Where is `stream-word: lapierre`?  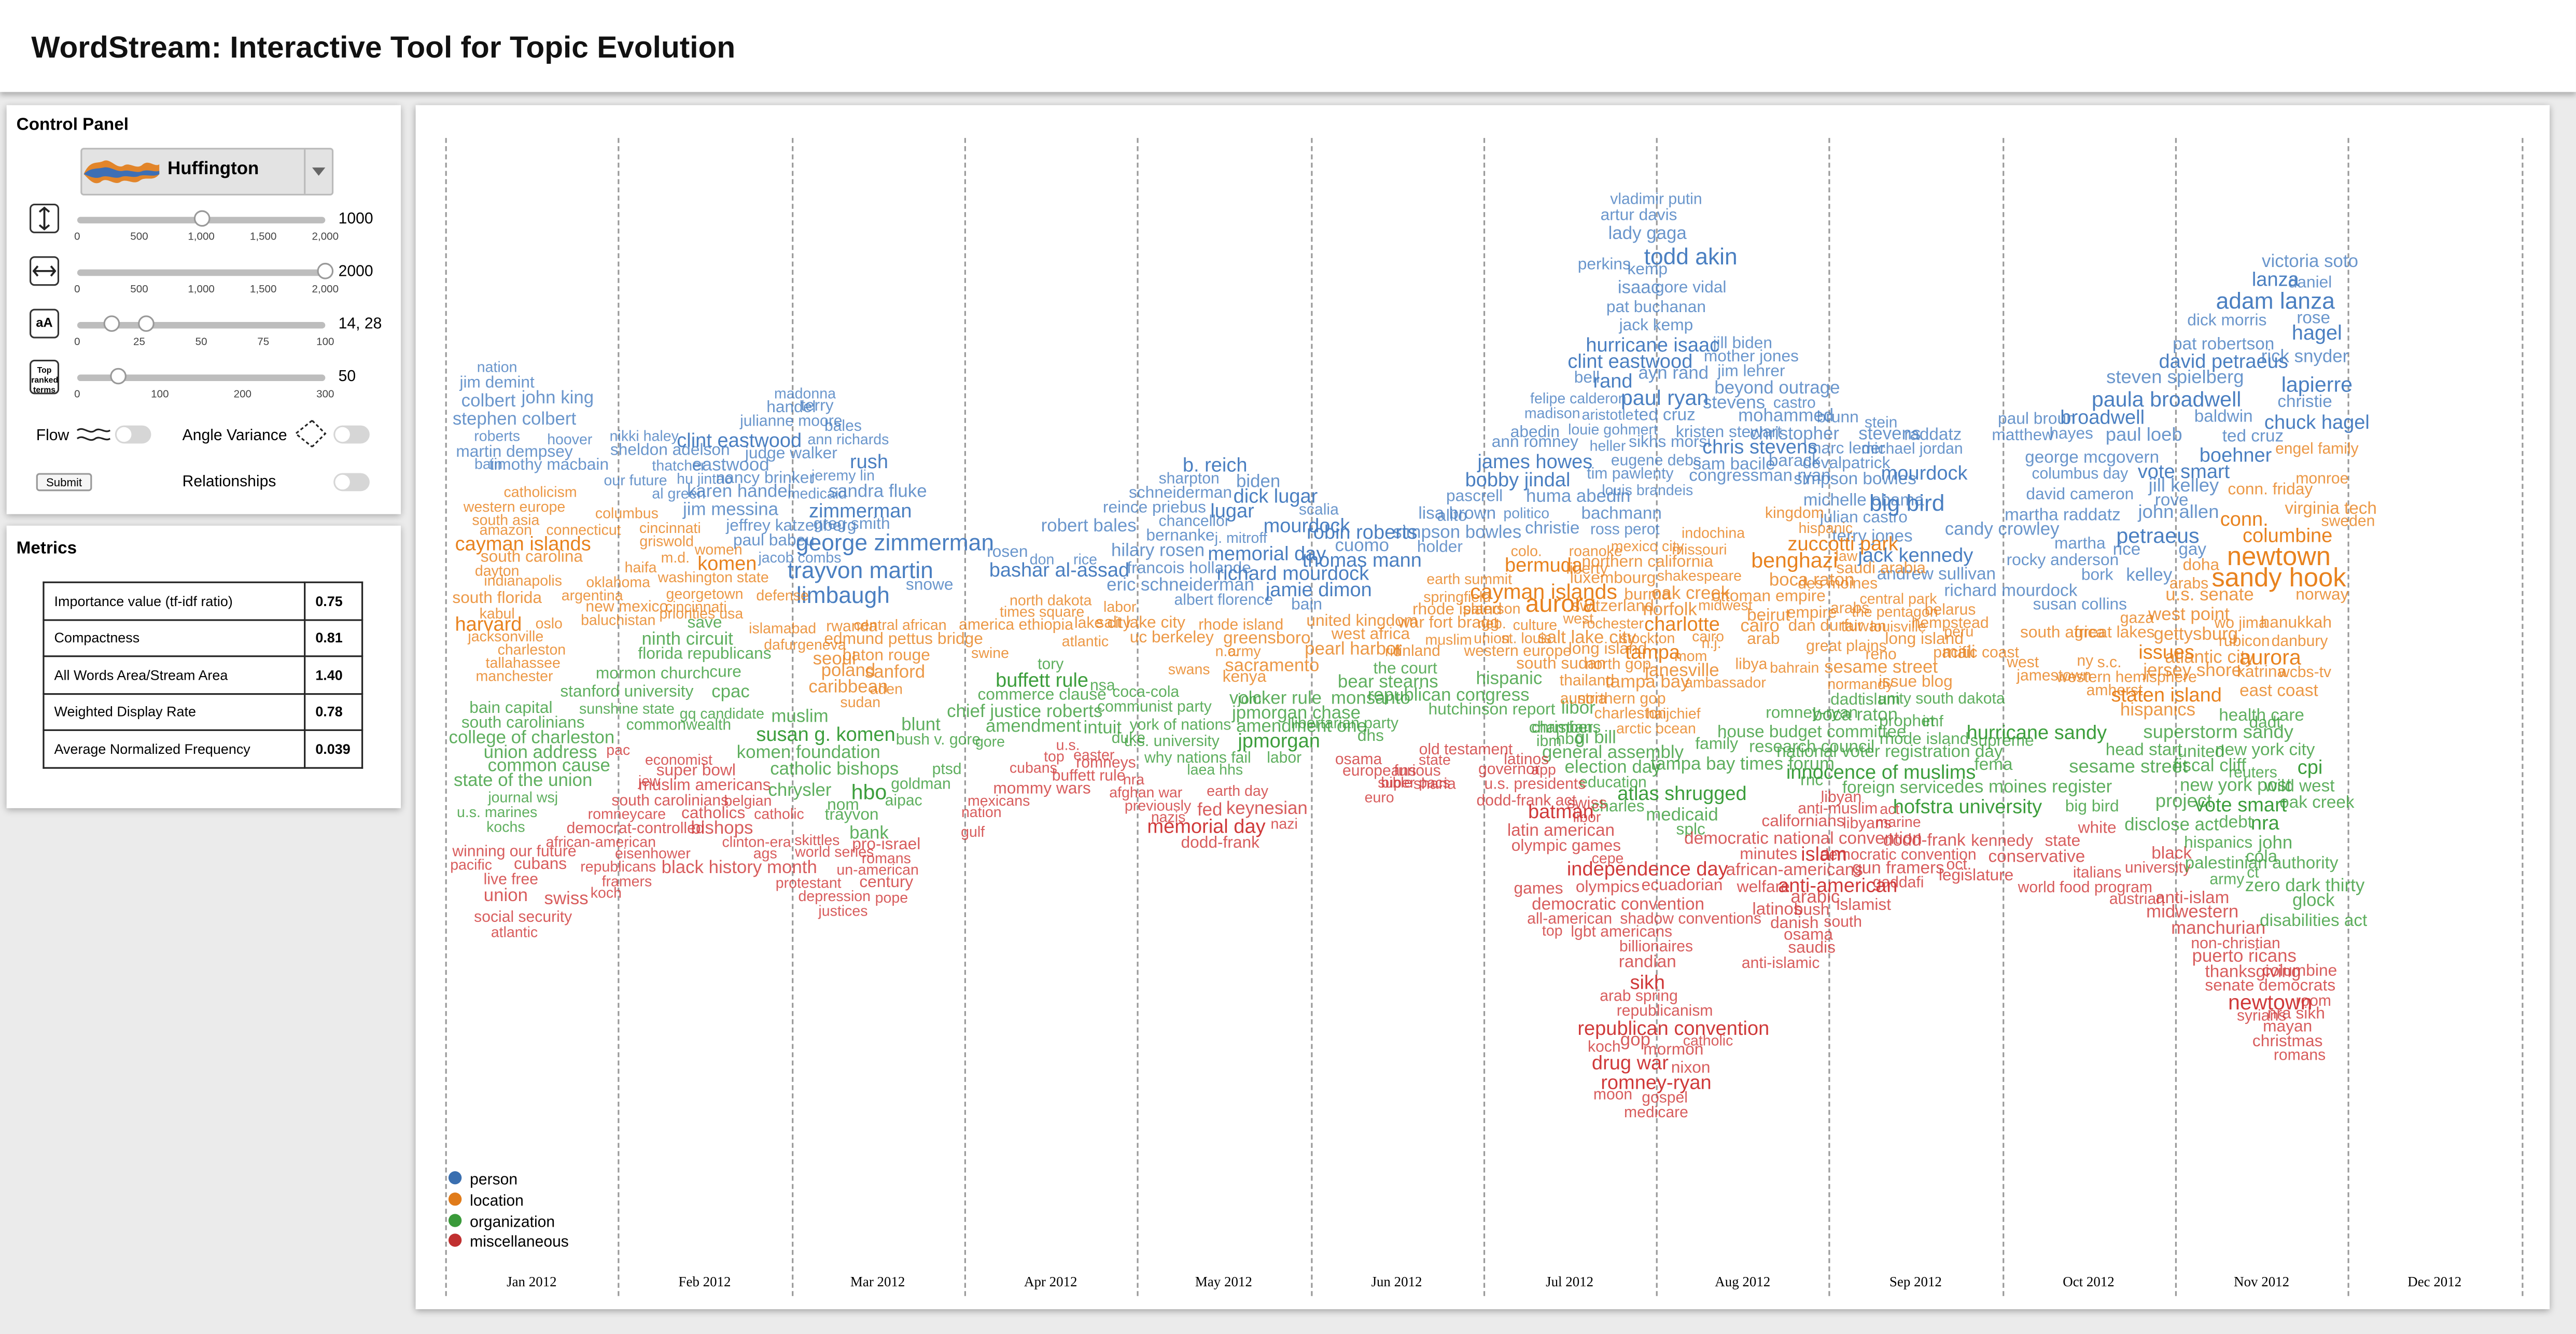
stream-word: lapierre is located at coordinates (2317, 385).